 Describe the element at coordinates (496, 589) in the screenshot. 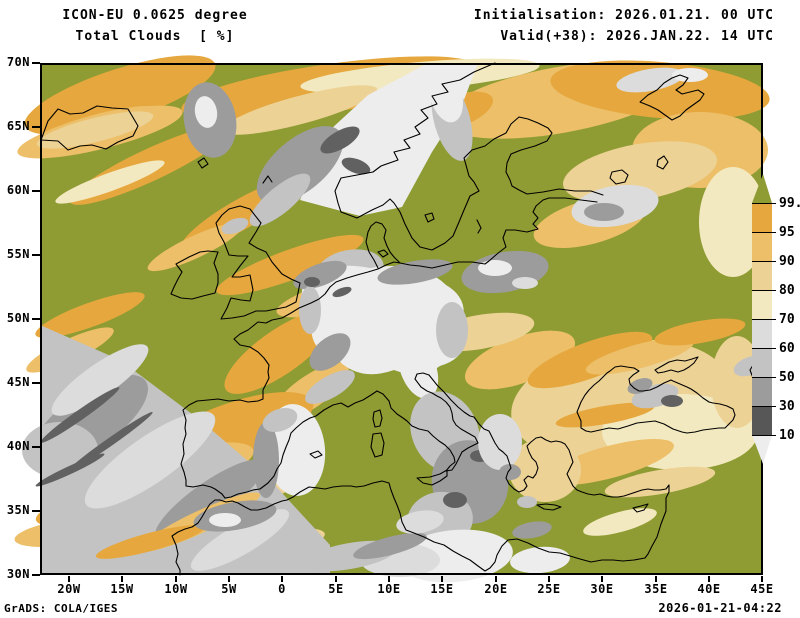

I see `x-axis-label: 20E` at that location.